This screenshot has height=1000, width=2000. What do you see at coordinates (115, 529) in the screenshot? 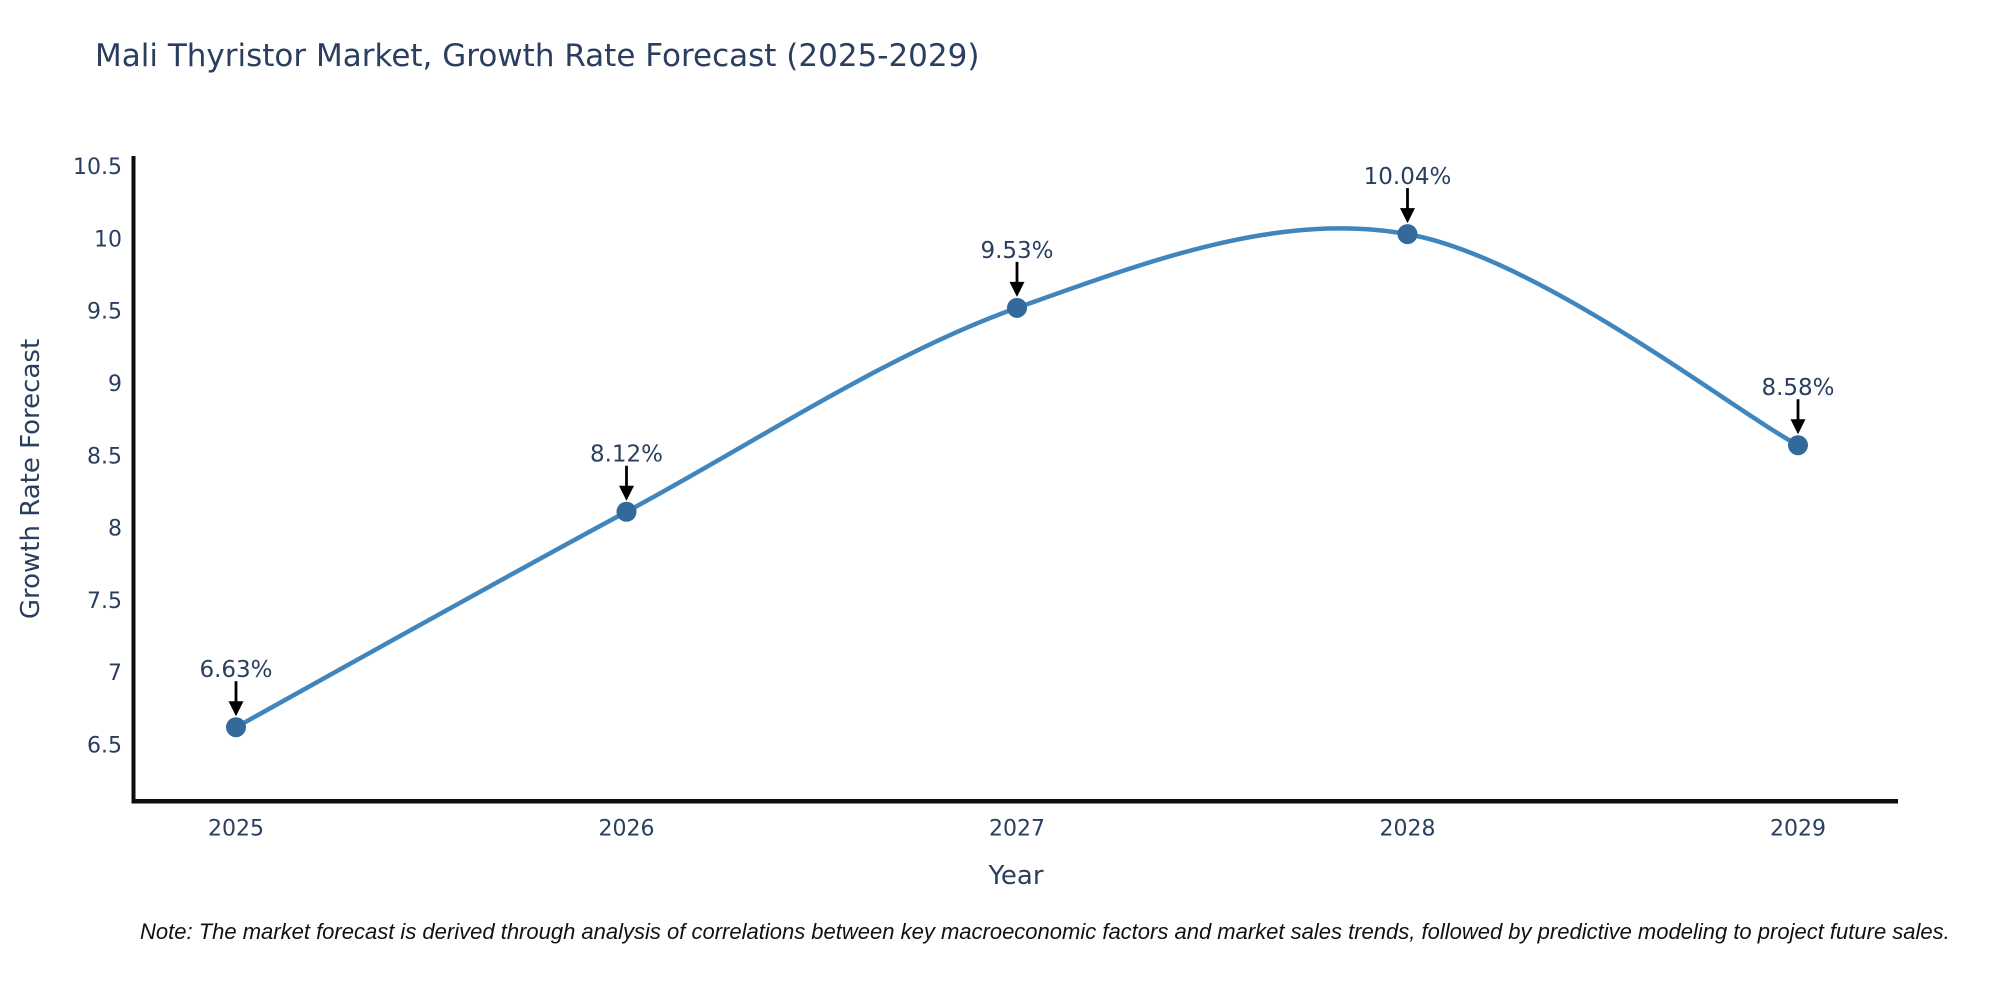
I see `y-axis-tick-label: 8` at bounding box center [115, 529].